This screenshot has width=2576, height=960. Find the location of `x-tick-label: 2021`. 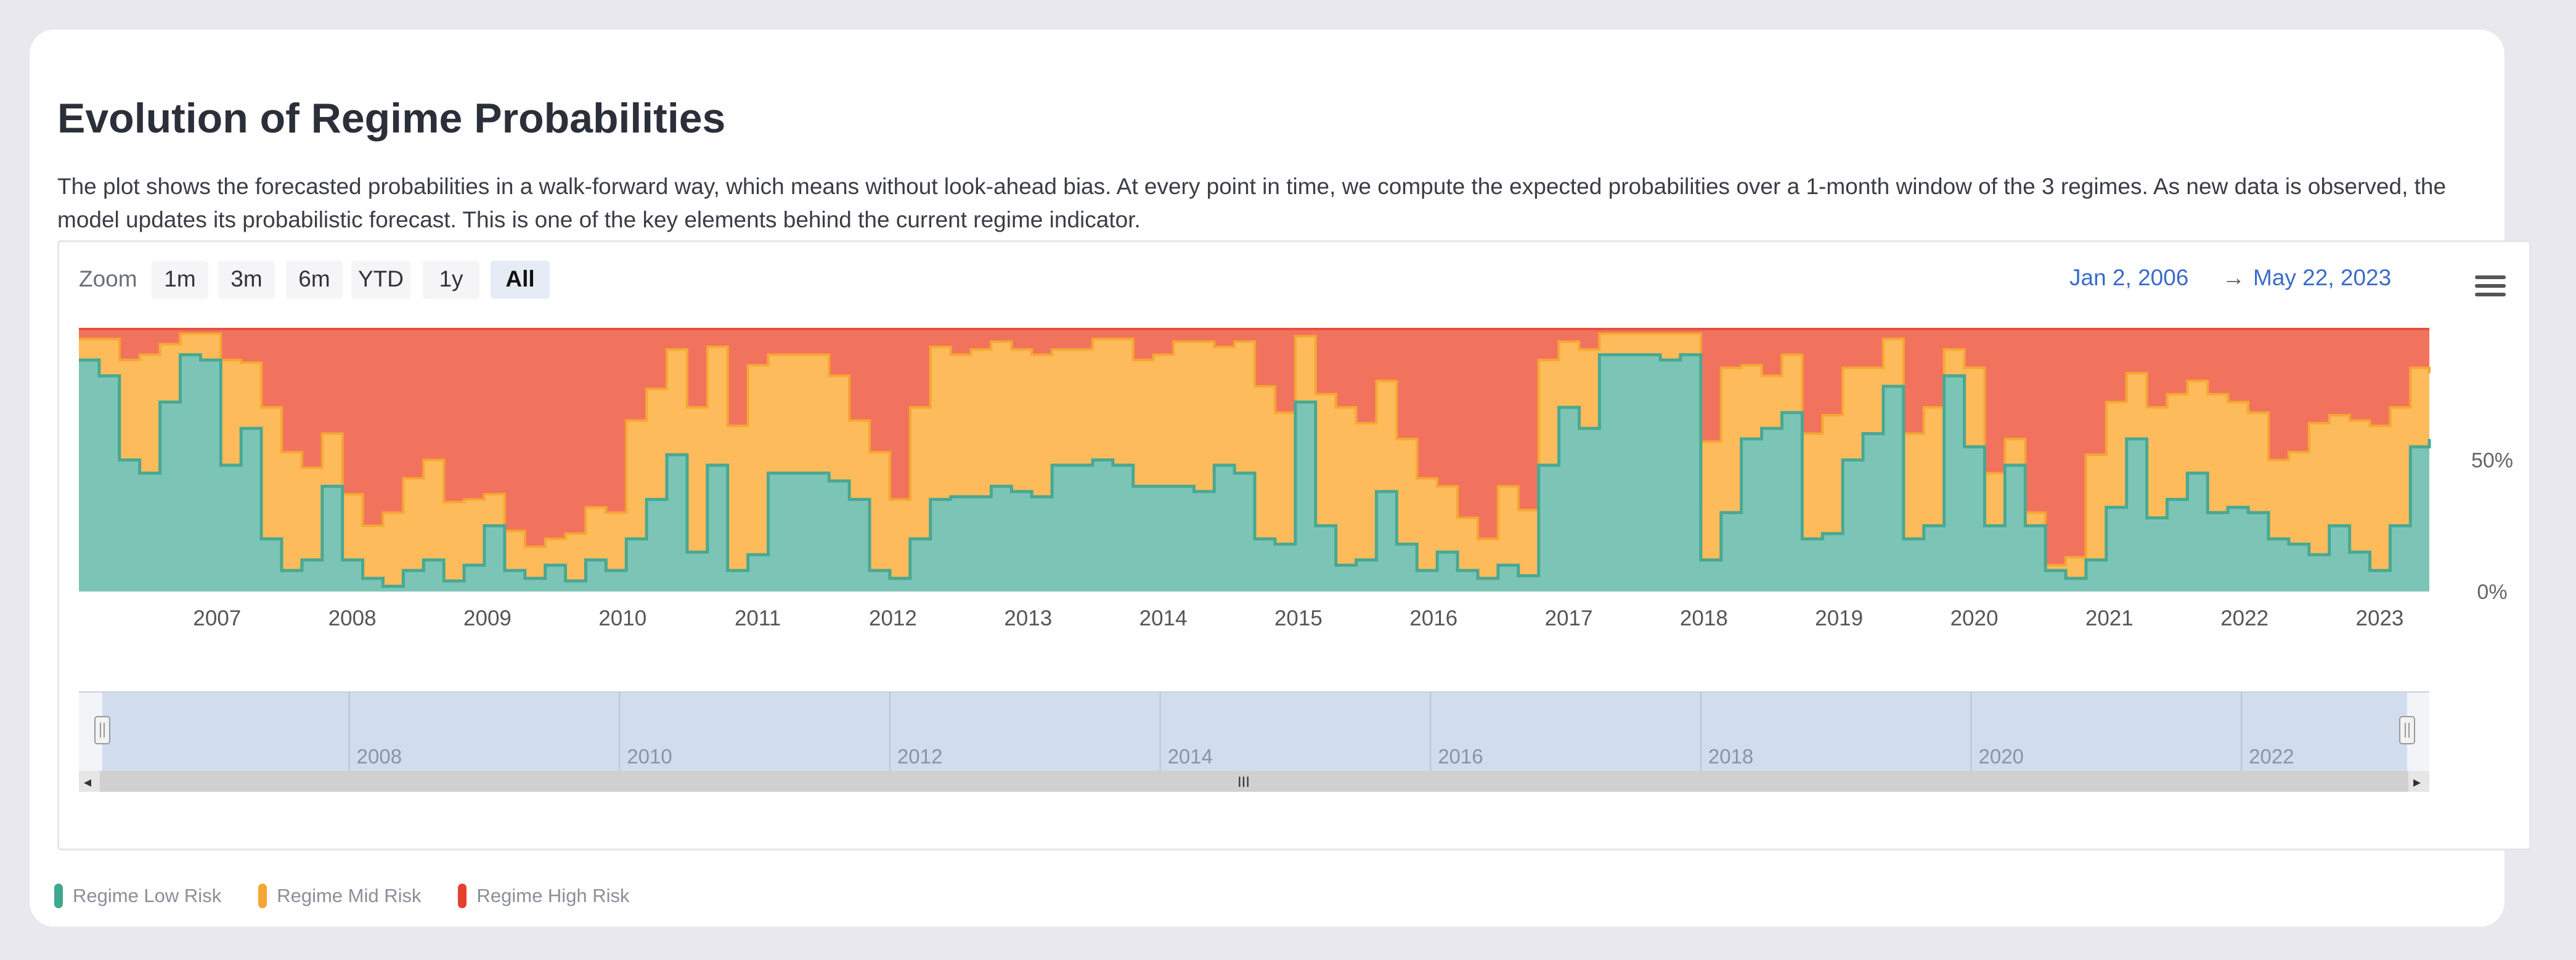

x-tick-label: 2021 is located at coordinates (2109, 618).